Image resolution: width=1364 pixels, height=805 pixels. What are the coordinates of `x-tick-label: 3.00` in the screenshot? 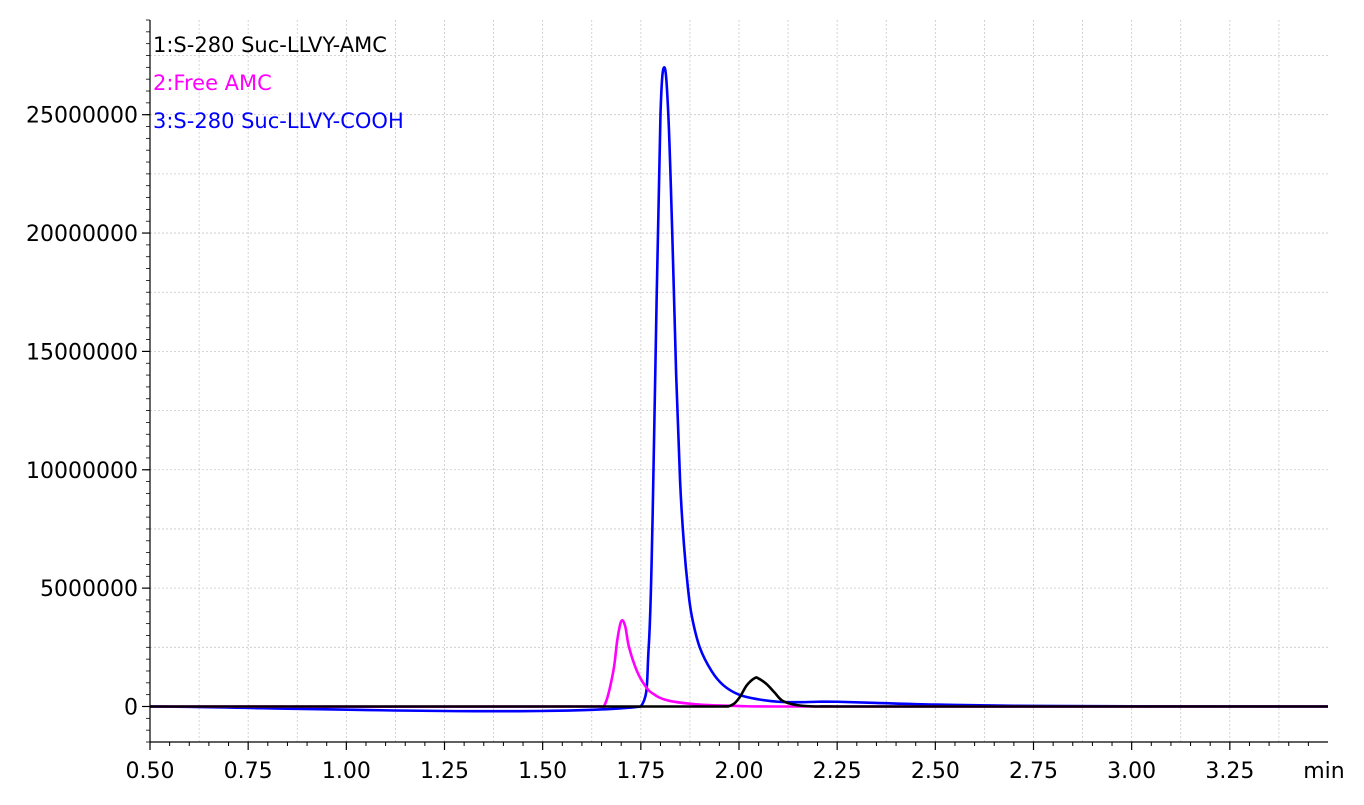 It's located at (1131, 771).